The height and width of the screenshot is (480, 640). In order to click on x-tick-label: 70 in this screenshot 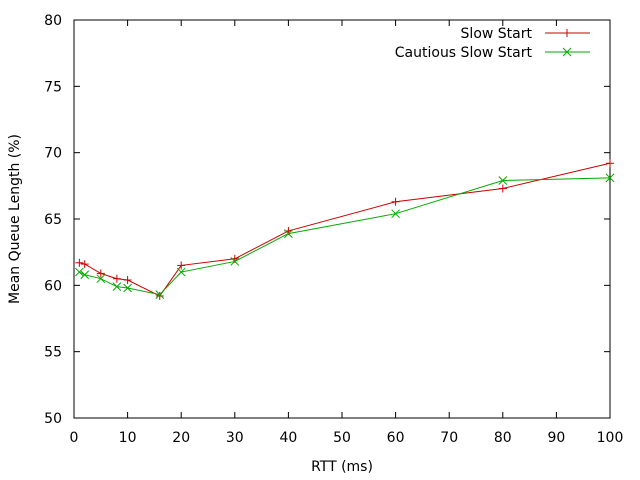, I will do `click(449, 438)`.